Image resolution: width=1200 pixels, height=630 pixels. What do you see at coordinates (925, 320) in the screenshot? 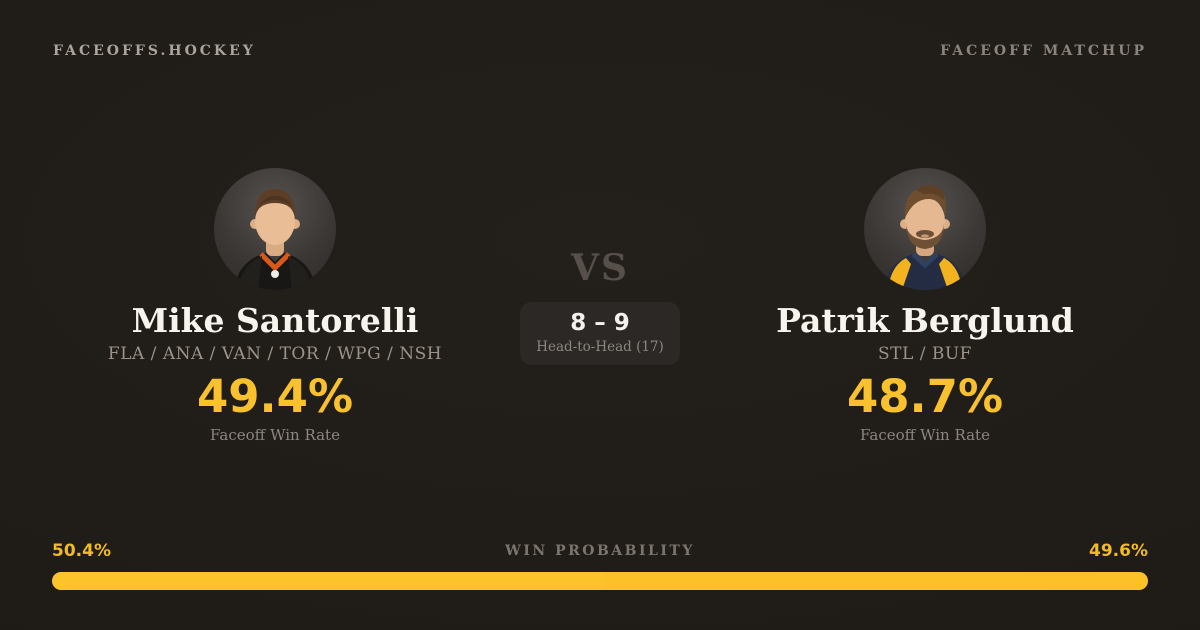
I see `player-name-right: Patrik Berglund` at bounding box center [925, 320].